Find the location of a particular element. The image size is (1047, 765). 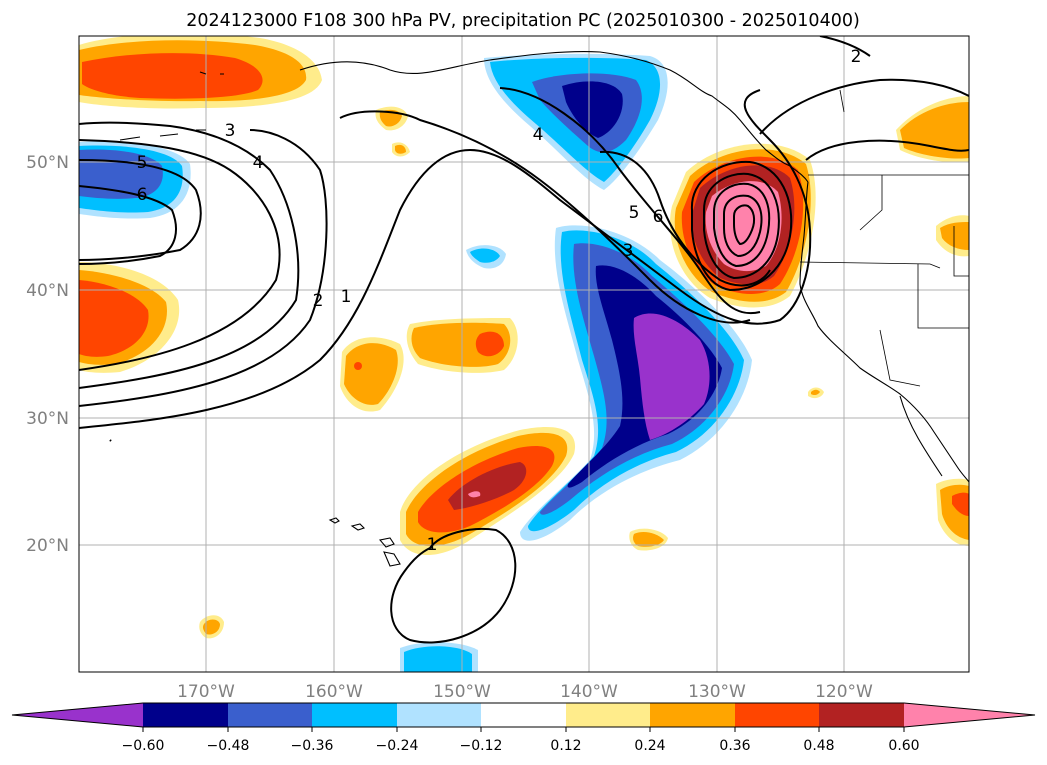

colorbar-extend-high is located at coordinates (969, 715).